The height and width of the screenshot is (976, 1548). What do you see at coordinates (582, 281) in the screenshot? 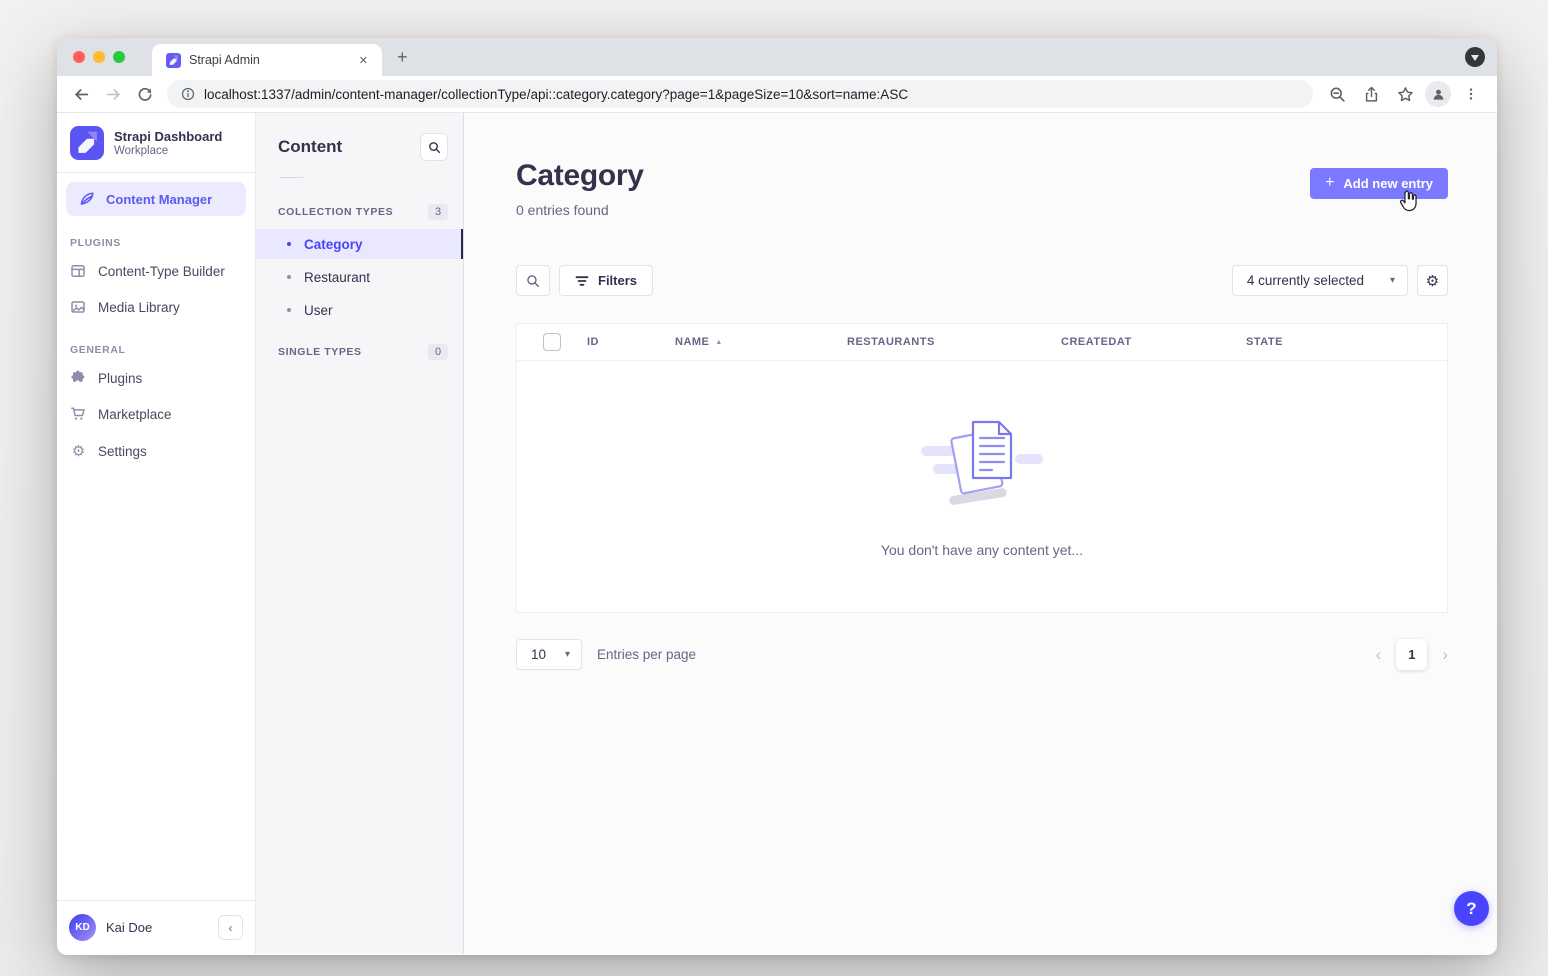
I see `filter-icon` at bounding box center [582, 281].